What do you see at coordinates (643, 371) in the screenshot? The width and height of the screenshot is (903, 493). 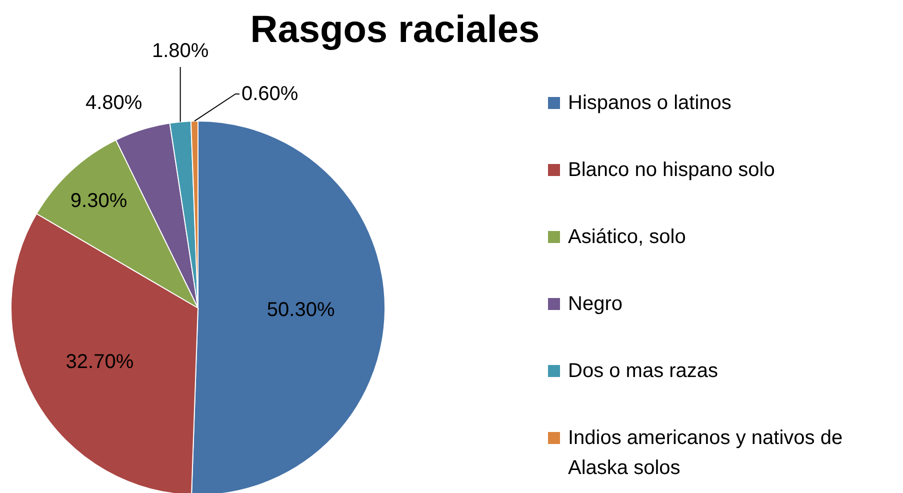 I see `legend-label: Dos o mas razas` at bounding box center [643, 371].